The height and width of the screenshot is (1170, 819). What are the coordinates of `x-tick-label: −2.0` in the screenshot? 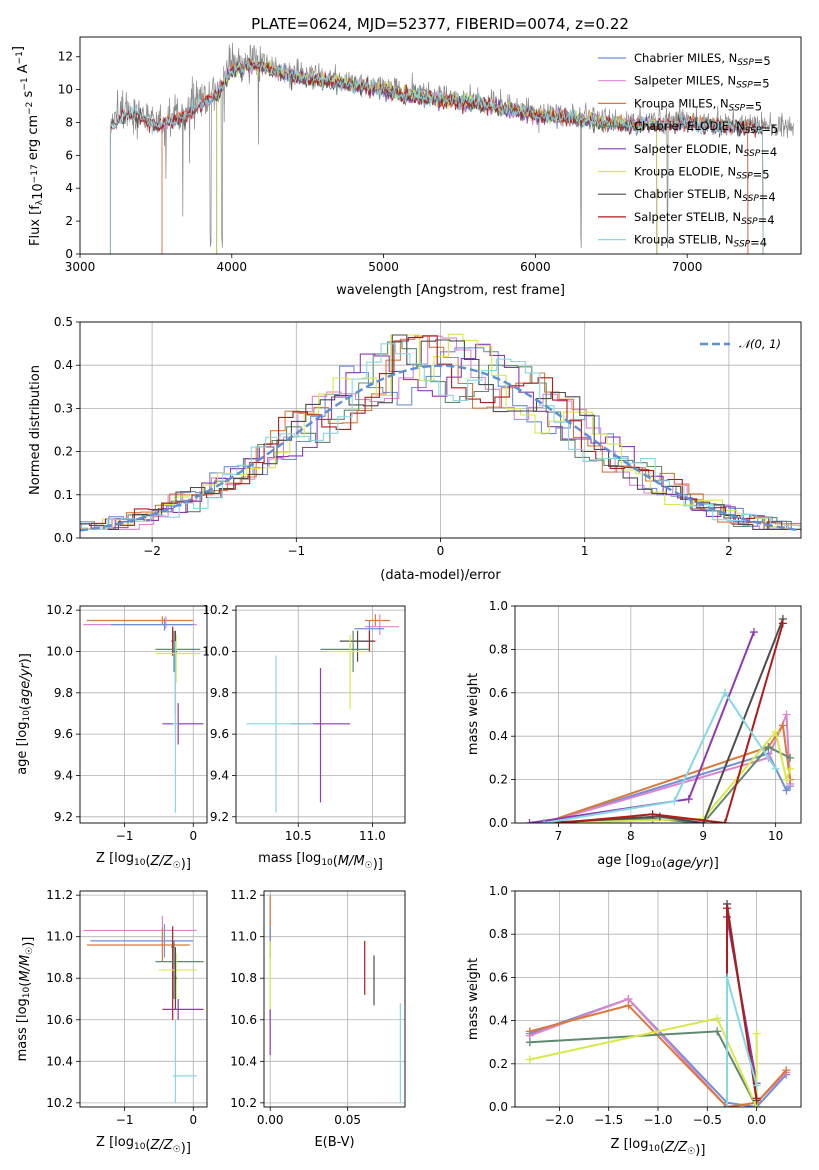 It's located at (559, 1120).